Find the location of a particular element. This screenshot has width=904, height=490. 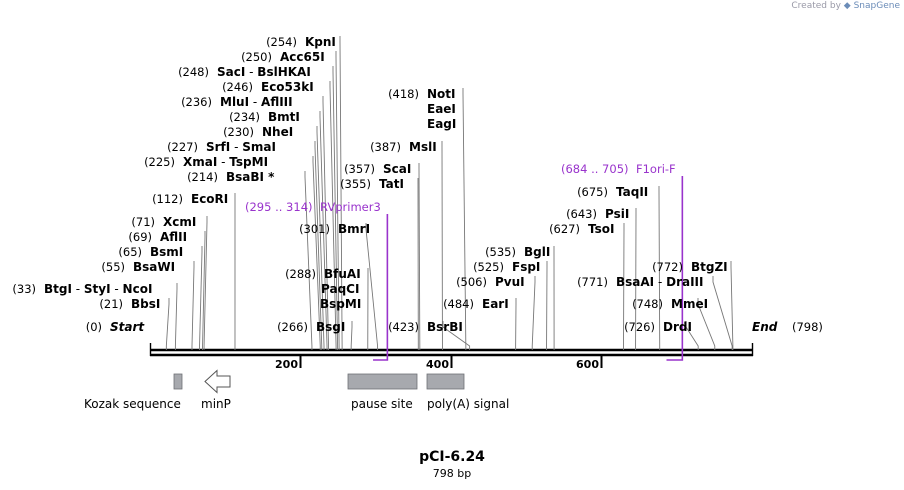

enzyme-label: FspI is located at coordinates (526, 267).